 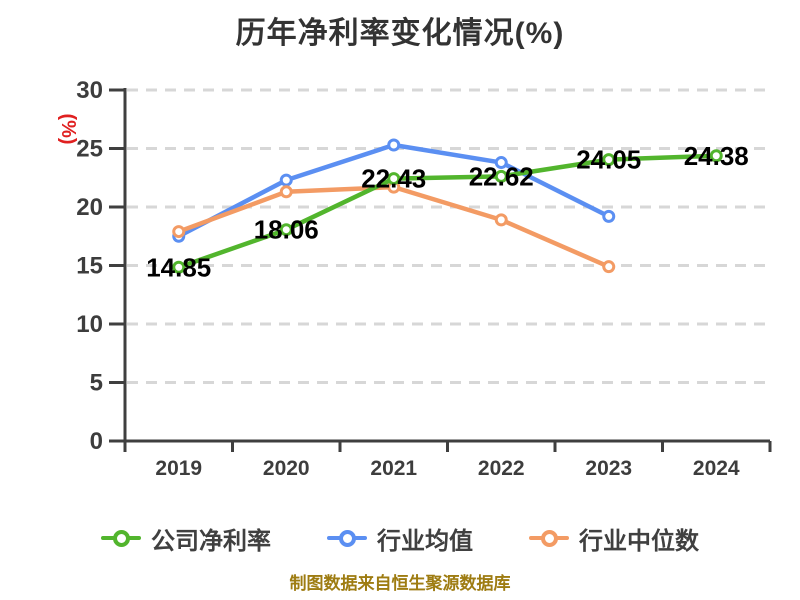 I want to click on x-tick-label: 2020, so click(x=286, y=468).